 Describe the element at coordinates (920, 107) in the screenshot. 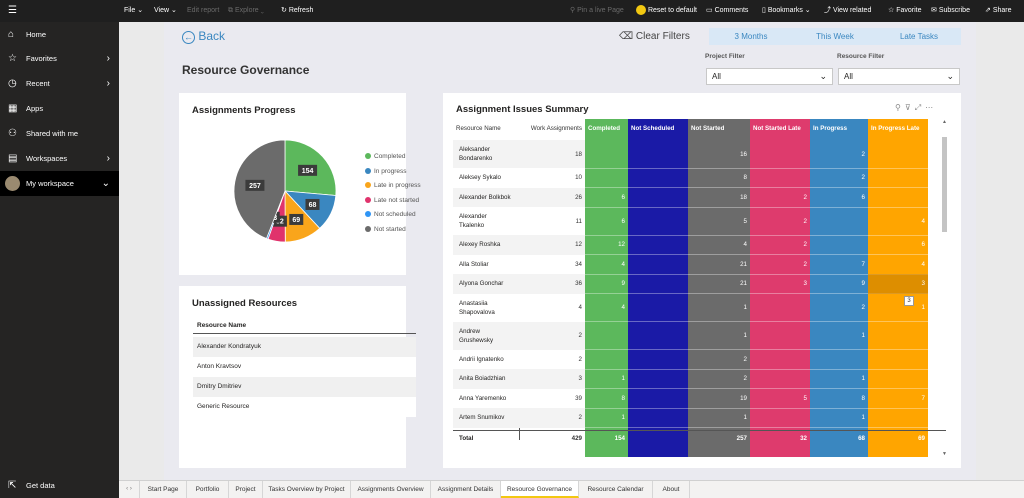

I see `focus-mode-icon: ⤢` at that location.